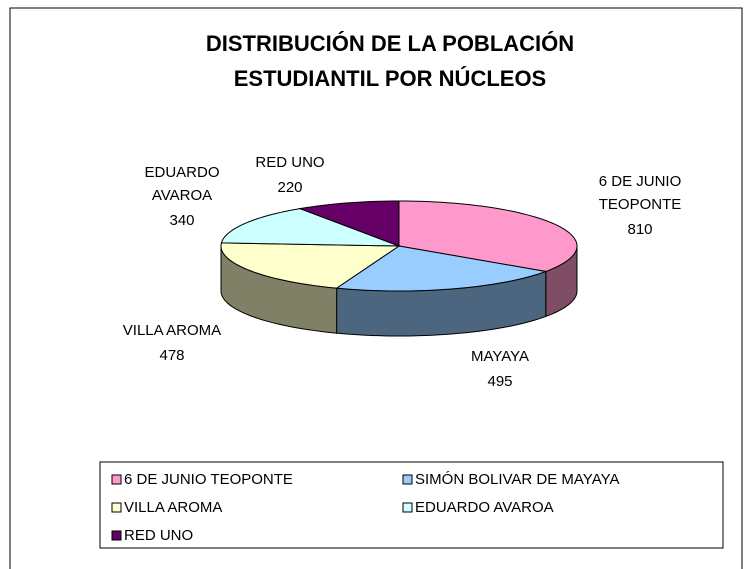 The image size is (752, 569). What do you see at coordinates (390, 78) in the screenshot?
I see `chart-title: ESTUDIANTIL POR NÚCLEOS` at bounding box center [390, 78].